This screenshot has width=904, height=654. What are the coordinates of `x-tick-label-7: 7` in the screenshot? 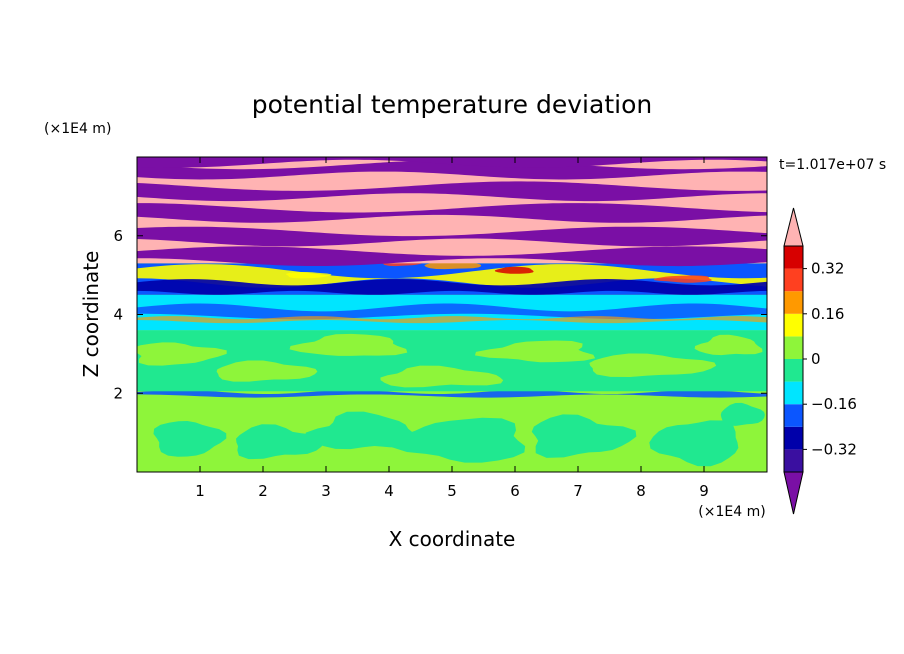 It's located at (578, 491).